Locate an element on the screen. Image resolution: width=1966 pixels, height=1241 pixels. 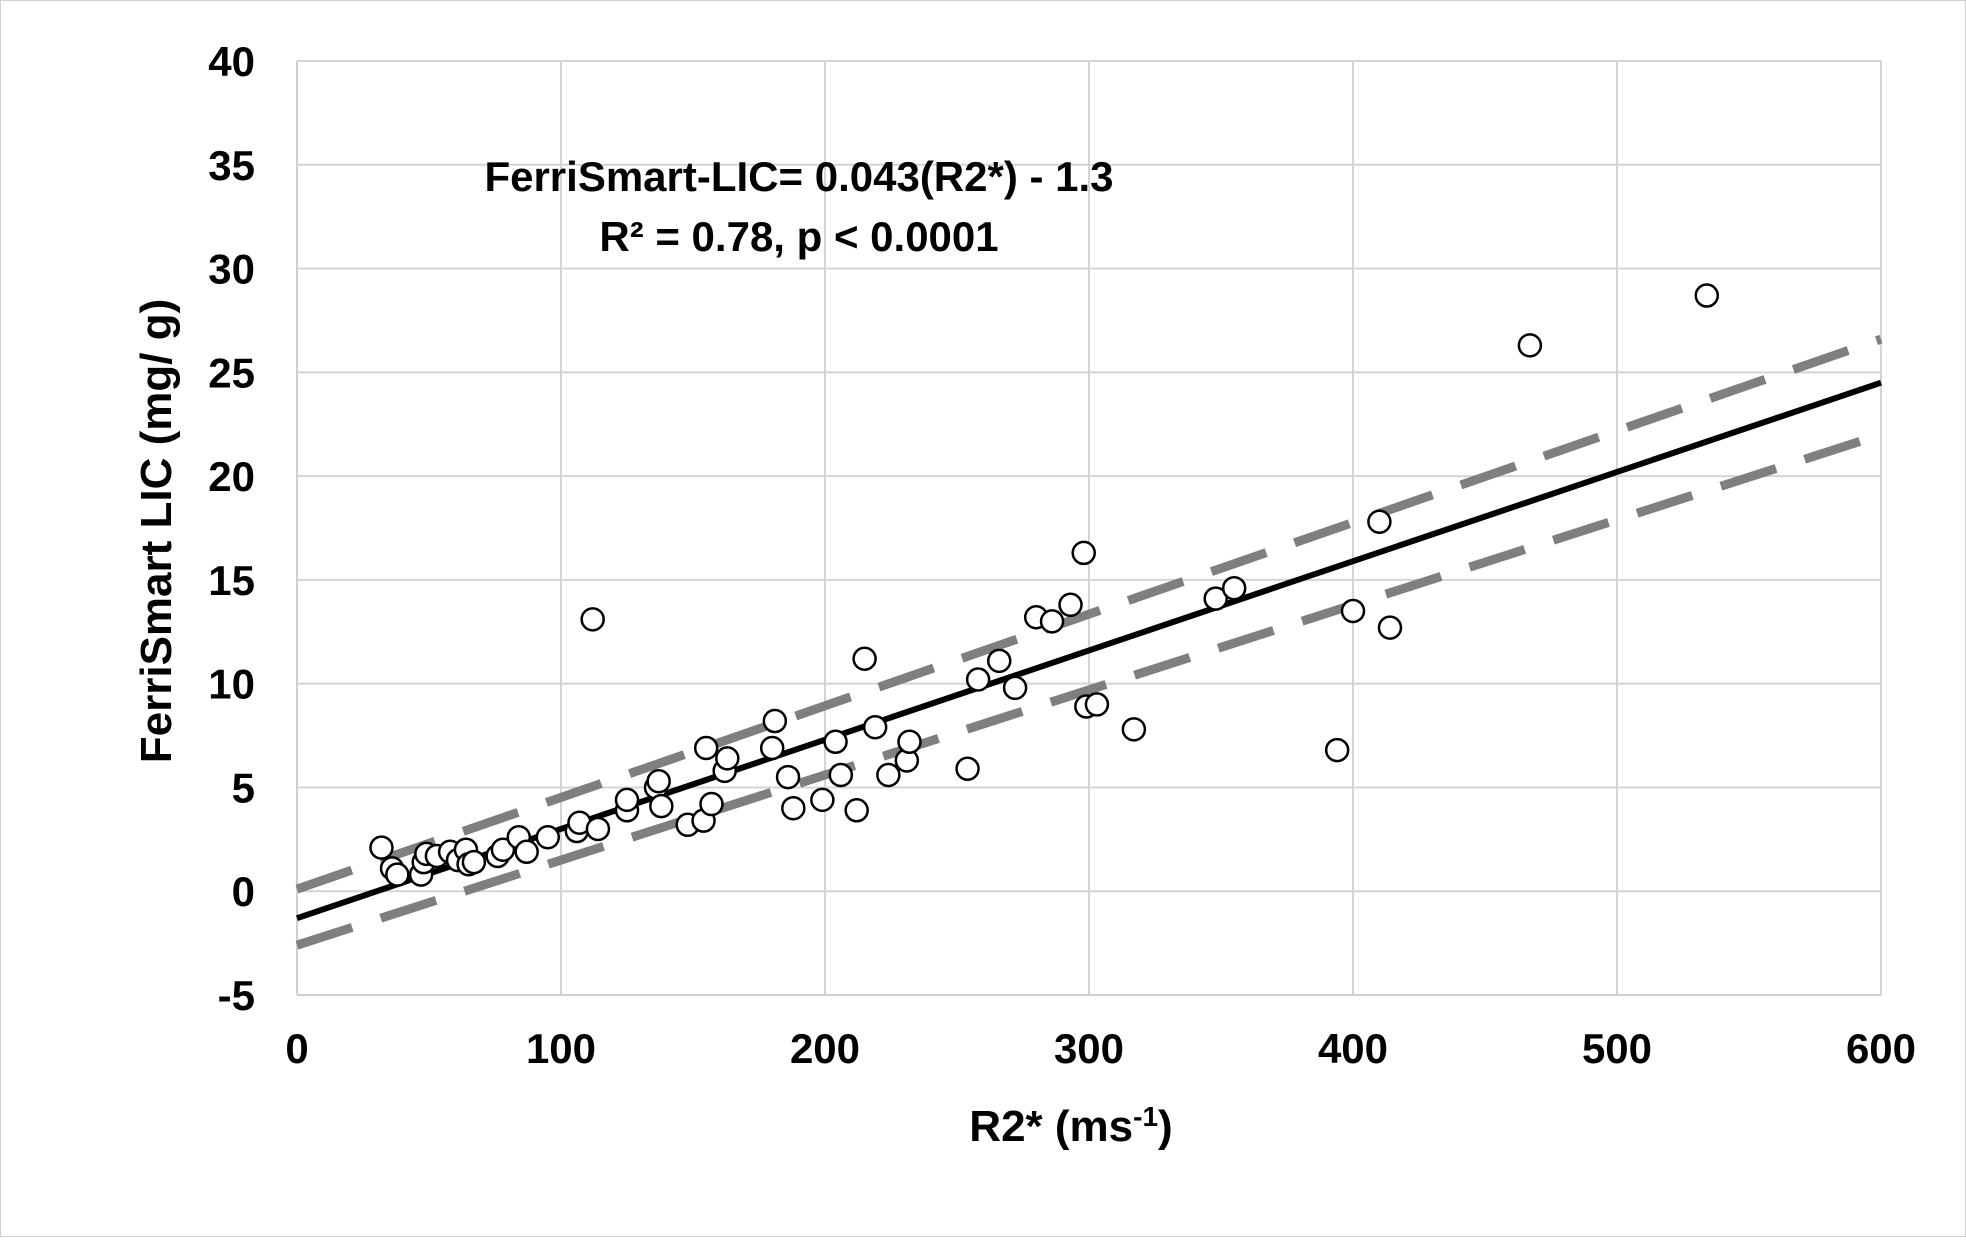
y-tick-label: -5 is located at coordinates (236, 995).